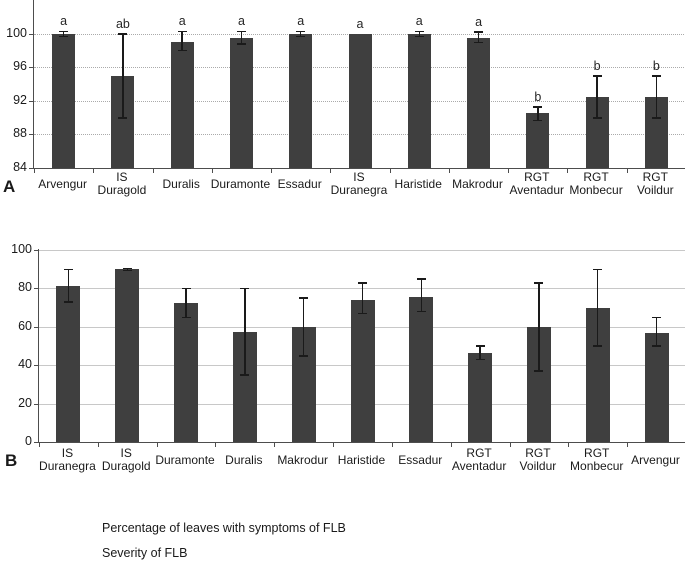 The image size is (685, 564). What do you see at coordinates (538, 140) in the screenshot?
I see `bar-rgt-aventadur` at bounding box center [538, 140].